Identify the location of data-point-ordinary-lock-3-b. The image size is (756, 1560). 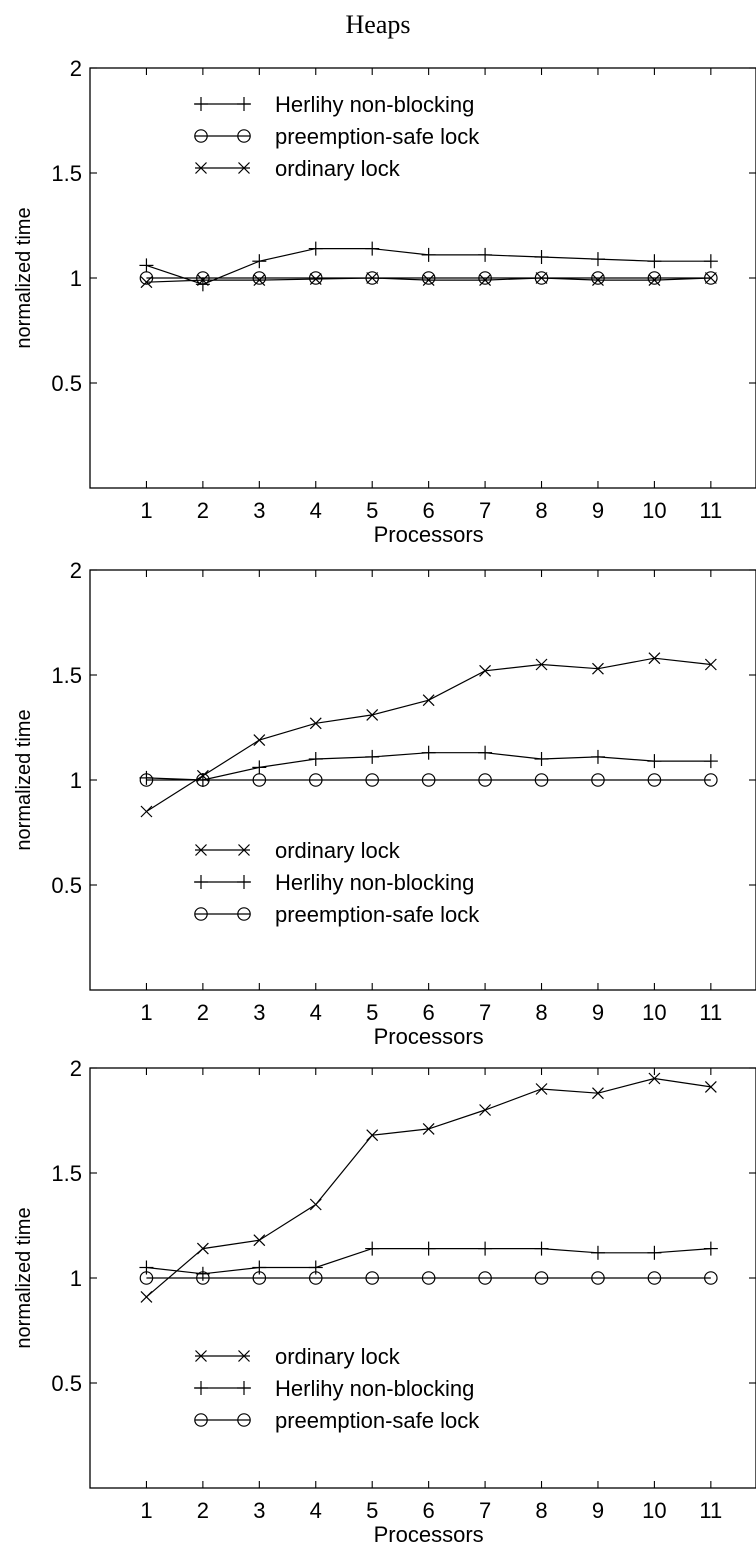
(259, 740).